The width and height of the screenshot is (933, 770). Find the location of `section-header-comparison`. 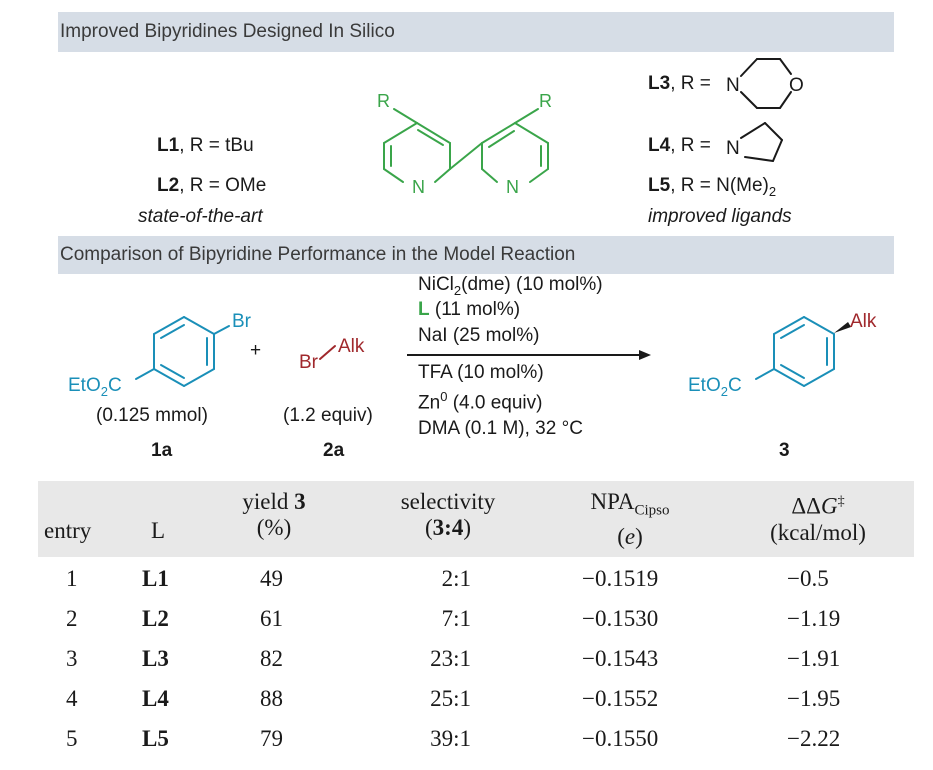

section-header-comparison is located at coordinates (476, 255).